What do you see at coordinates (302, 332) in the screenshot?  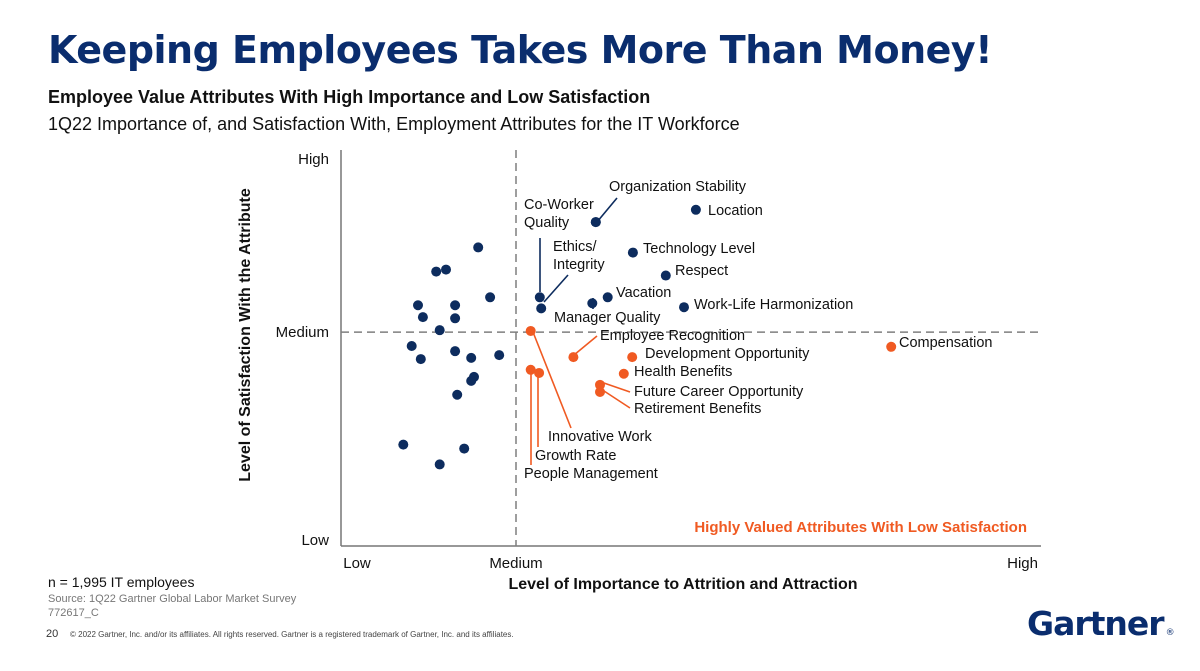 I see `y-tick-label-medium: Medium` at bounding box center [302, 332].